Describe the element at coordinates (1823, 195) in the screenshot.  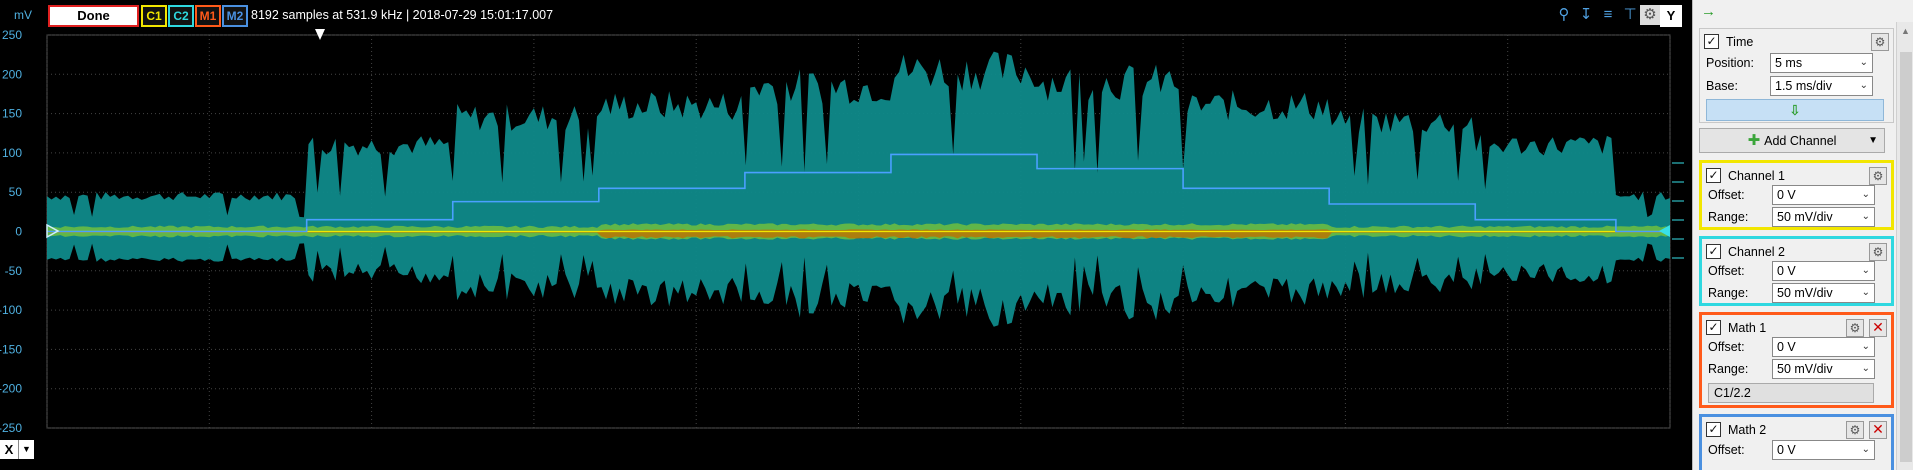
I see `channel1-offset-select: 0 V ⌄` at that location.